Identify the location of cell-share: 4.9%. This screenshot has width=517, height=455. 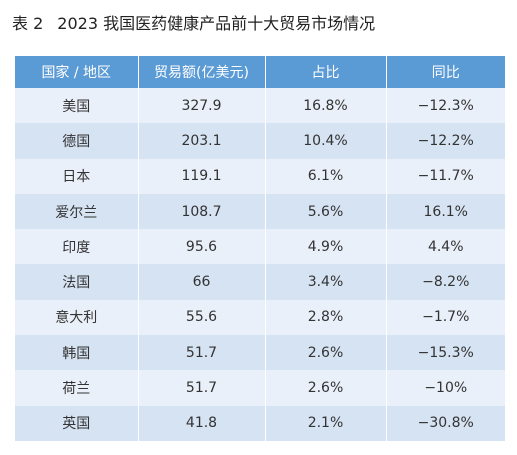
(326, 247).